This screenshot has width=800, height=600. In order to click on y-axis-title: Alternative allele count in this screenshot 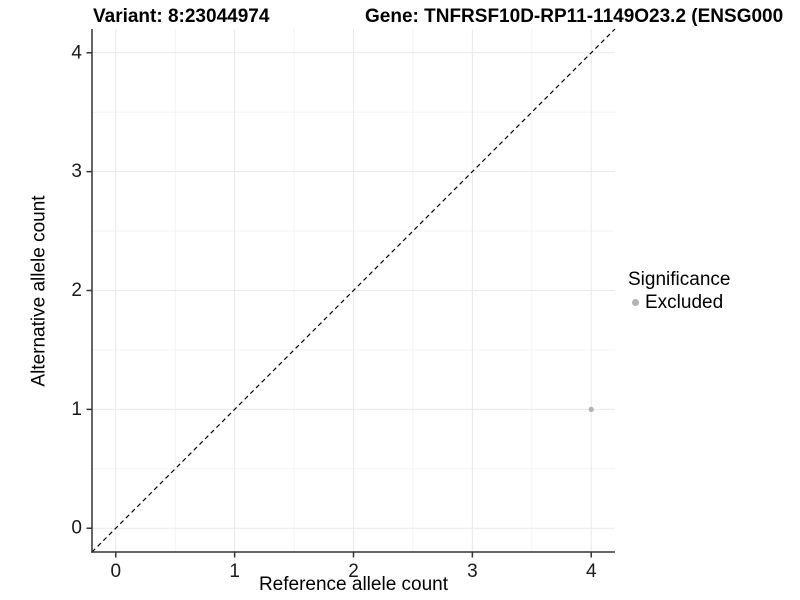, I will do `click(39, 291)`.